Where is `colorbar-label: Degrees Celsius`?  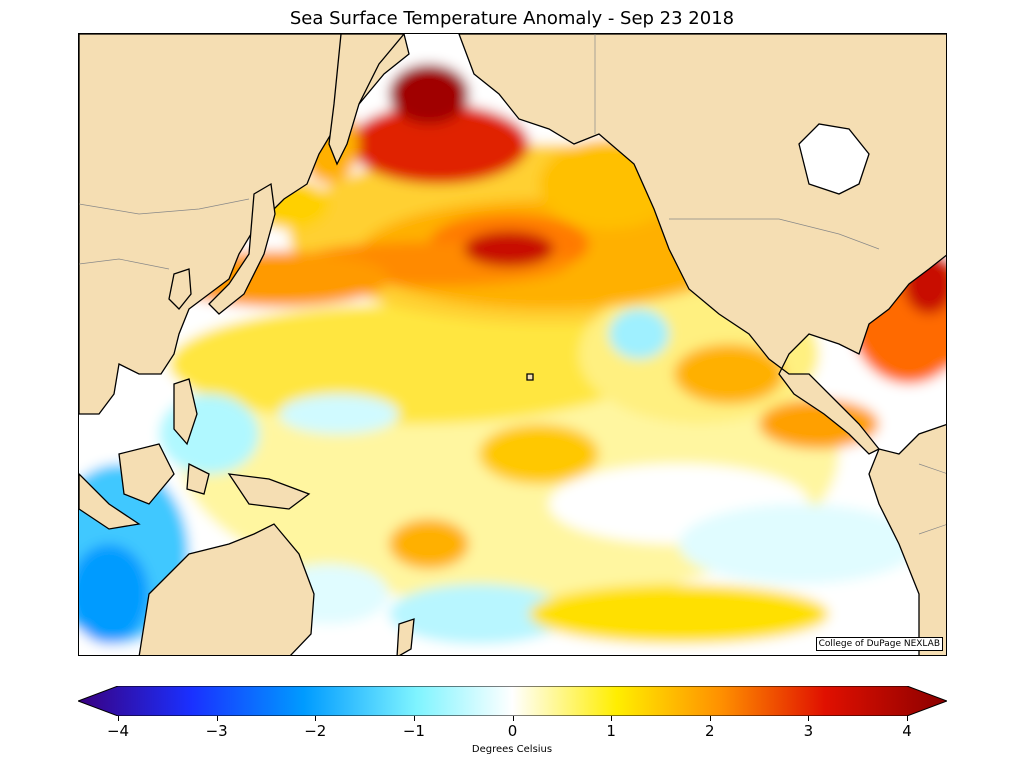
colorbar-label: Degrees Celsius is located at coordinates (512, 749).